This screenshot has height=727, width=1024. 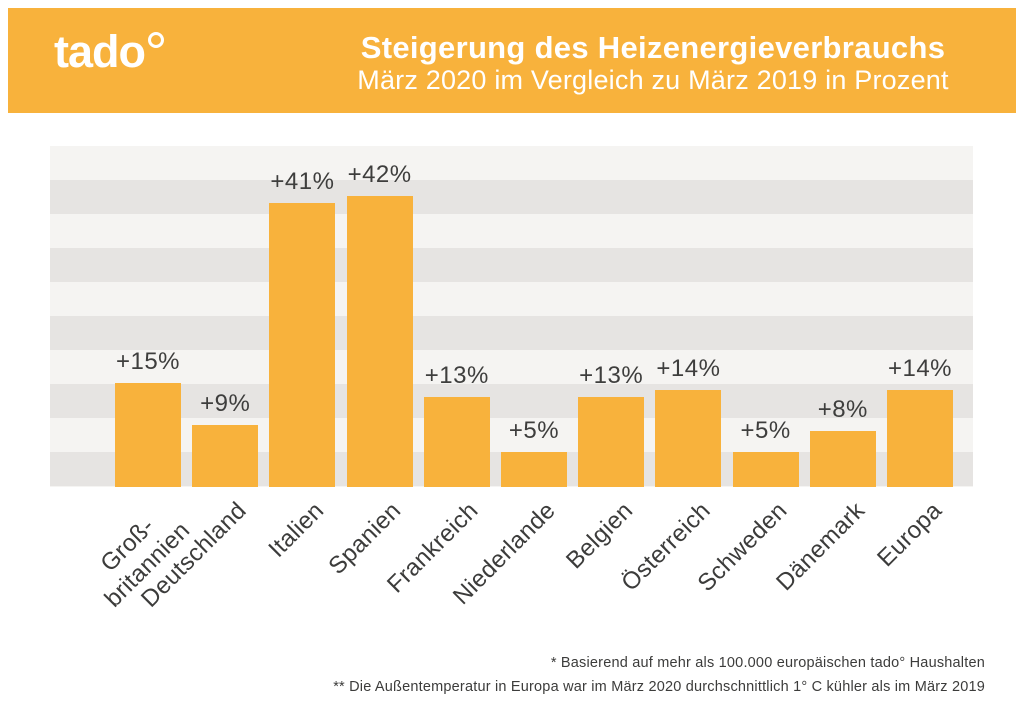 I want to click on x-axis-label: Belgien, so click(x=600, y=536).